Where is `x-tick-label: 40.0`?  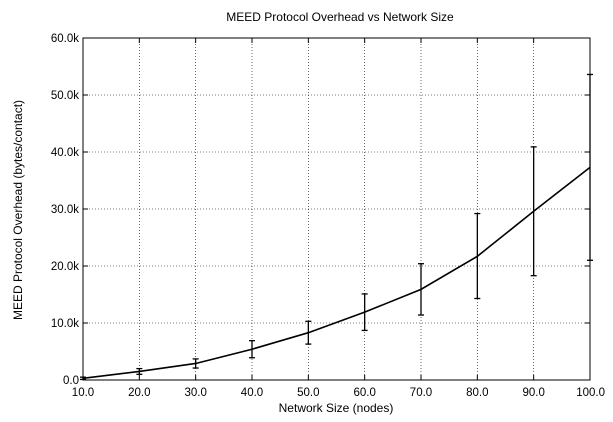 x-tick-label: 40.0 is located at coordinates (252, 393).